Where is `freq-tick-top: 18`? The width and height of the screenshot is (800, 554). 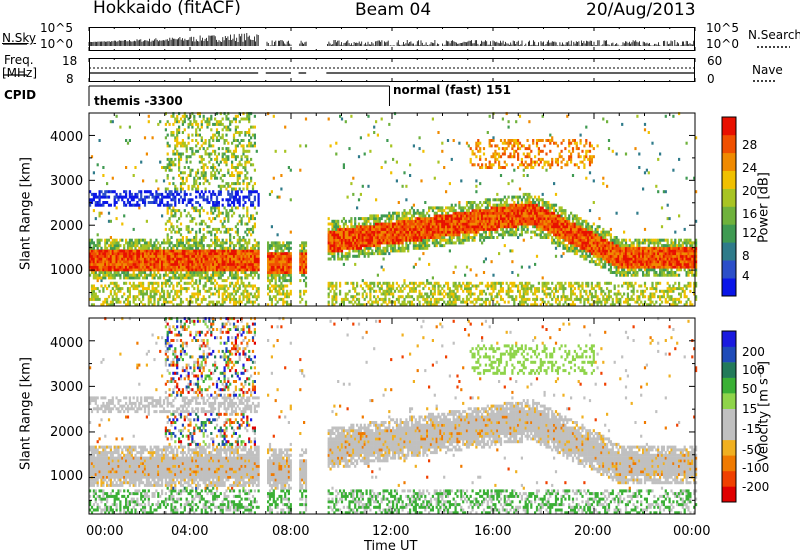 freq-tick-top: 18 is located at coordinates (70, 61).